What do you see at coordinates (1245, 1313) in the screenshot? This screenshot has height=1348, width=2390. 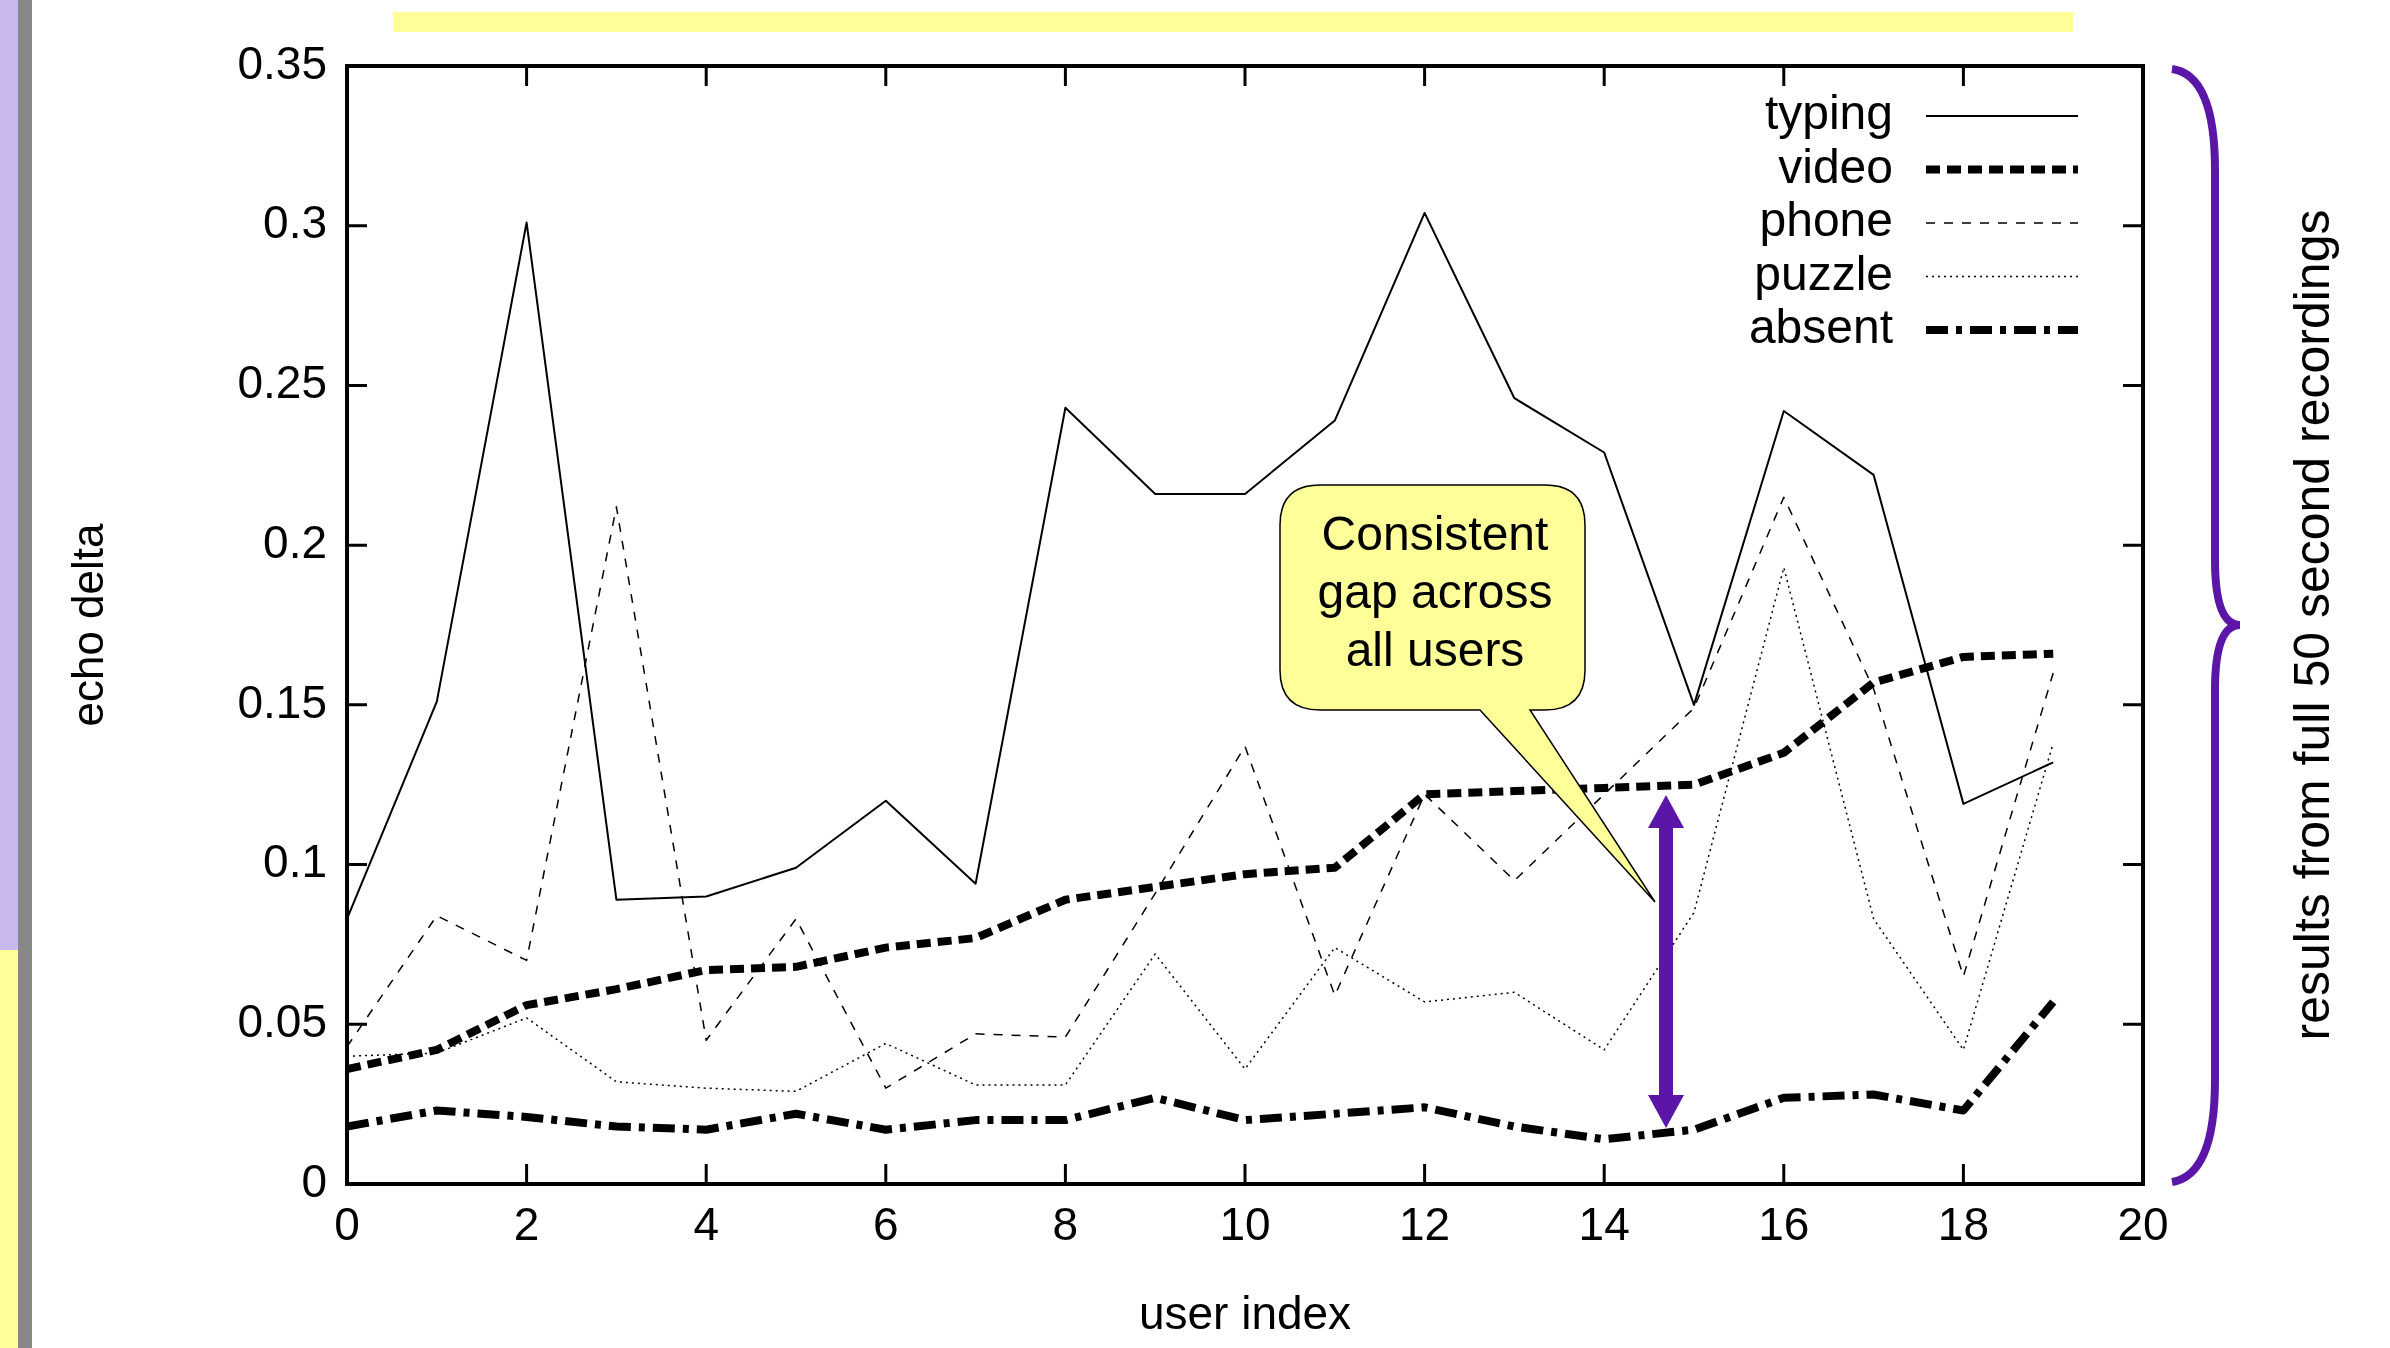 I see `x-axis-title: user index` at bounding box center [1245, 1313].